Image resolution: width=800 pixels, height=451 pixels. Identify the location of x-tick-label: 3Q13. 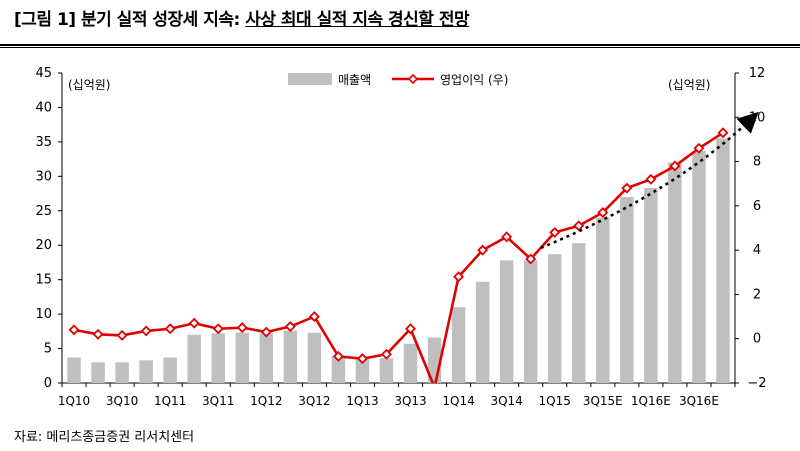
(410, 401).